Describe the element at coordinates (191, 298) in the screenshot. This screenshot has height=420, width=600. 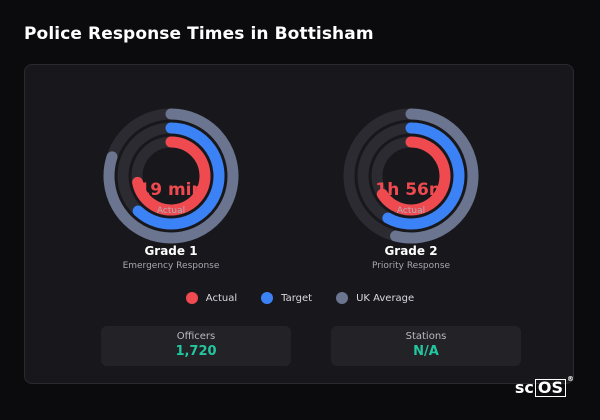
I see `legend-dot-actual` at that location.